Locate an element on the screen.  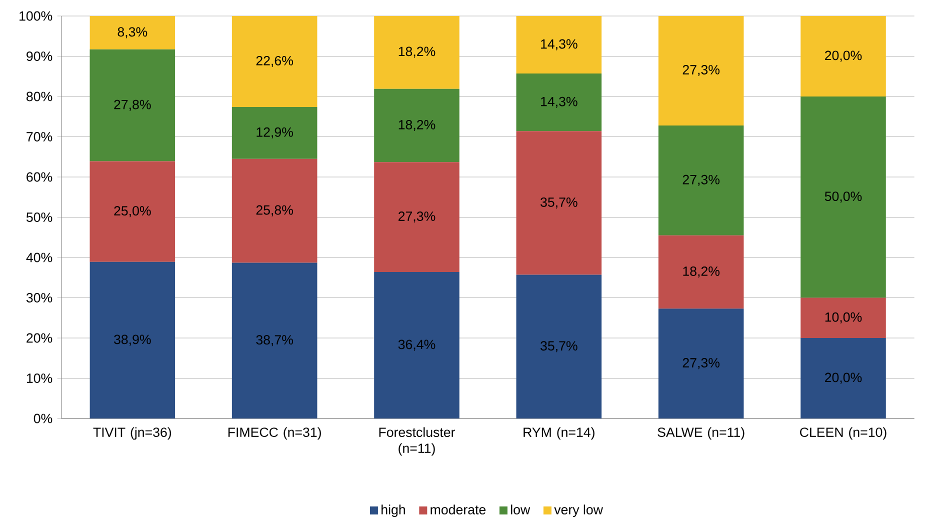
legend-label: high is located at coordinates (393, 511).